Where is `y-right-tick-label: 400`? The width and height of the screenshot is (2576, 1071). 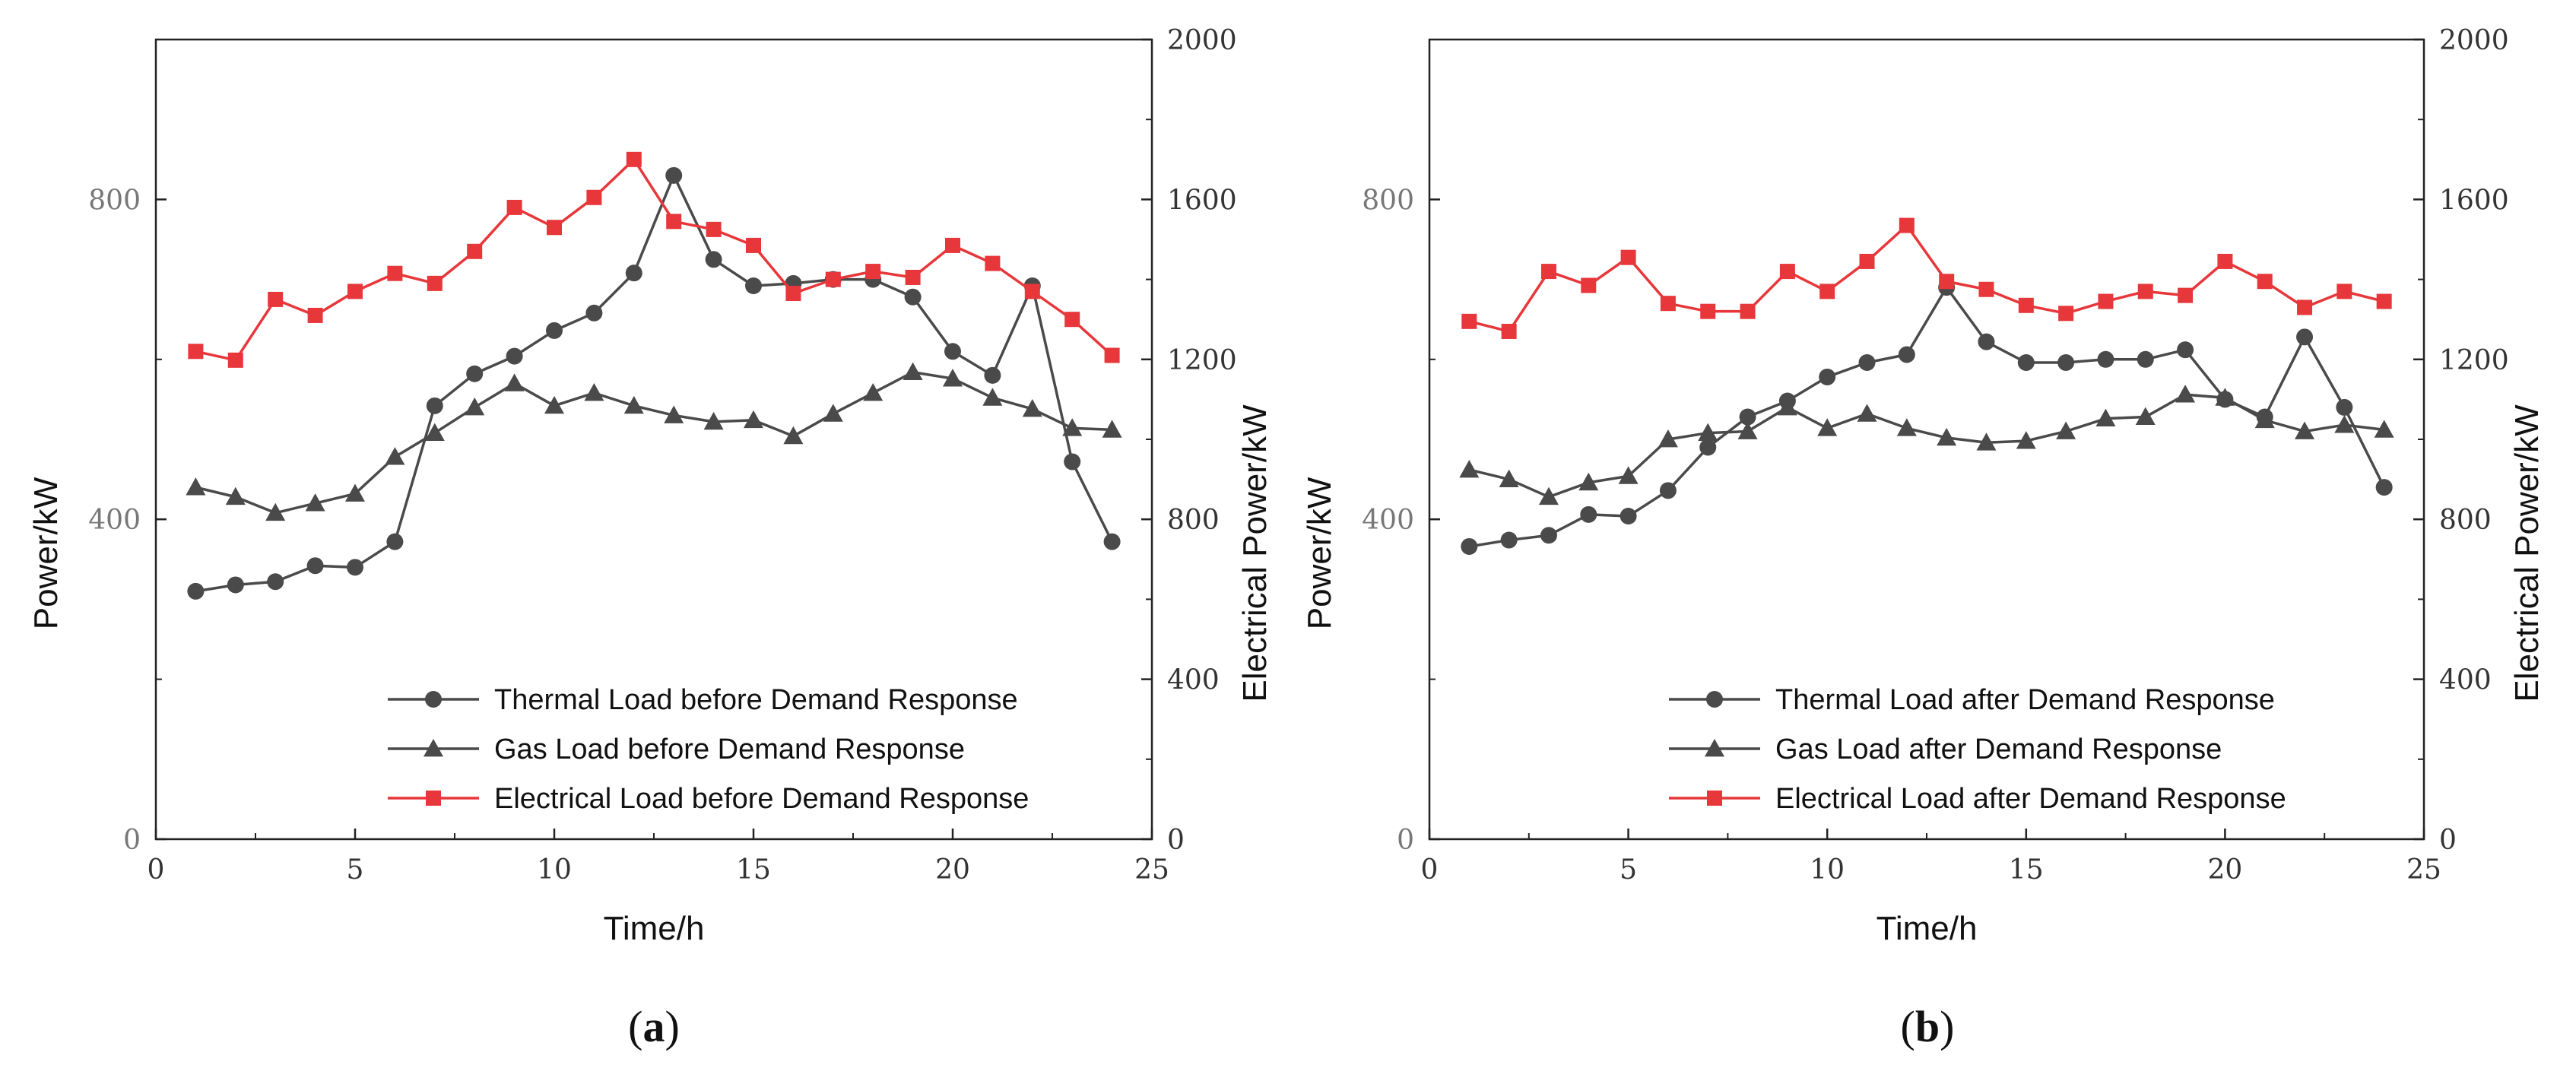 y-right-tick-label: 400 is located at coordinates (1194, 680).